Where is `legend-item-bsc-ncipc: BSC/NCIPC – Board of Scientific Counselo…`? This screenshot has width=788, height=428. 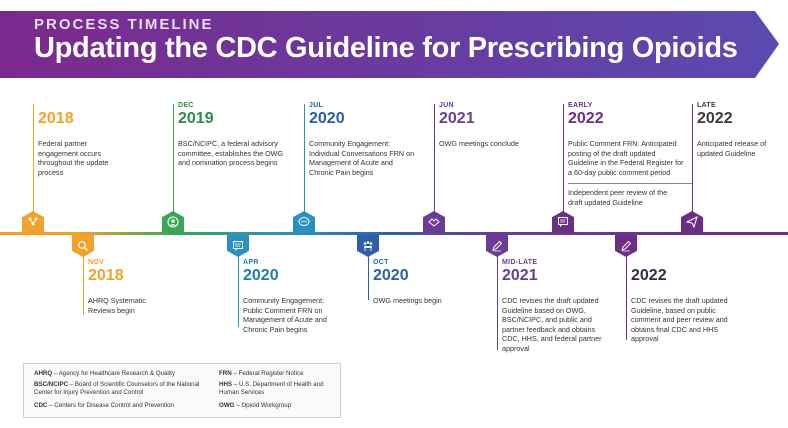
legend-item-bsc-ncipc: BSC/NCIPC – Board of Scientific Counselo… is located at coordinates (119, 389).